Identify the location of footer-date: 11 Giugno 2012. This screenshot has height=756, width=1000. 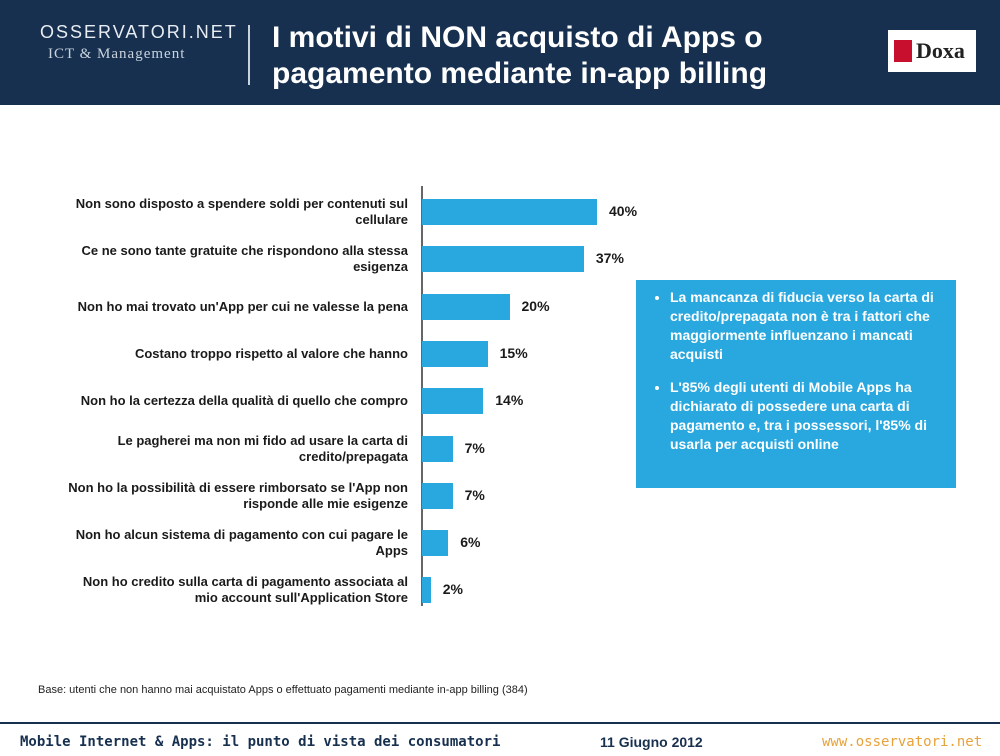
(651, 742).